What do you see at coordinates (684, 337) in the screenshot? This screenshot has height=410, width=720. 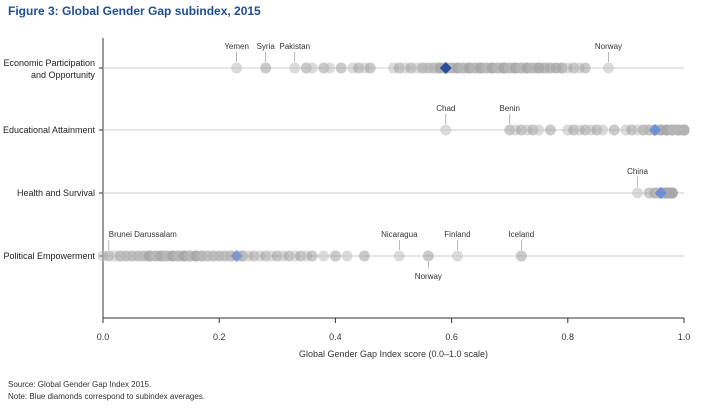 I see `x-tick-label: 1.0` at bounding box center [684, 337].